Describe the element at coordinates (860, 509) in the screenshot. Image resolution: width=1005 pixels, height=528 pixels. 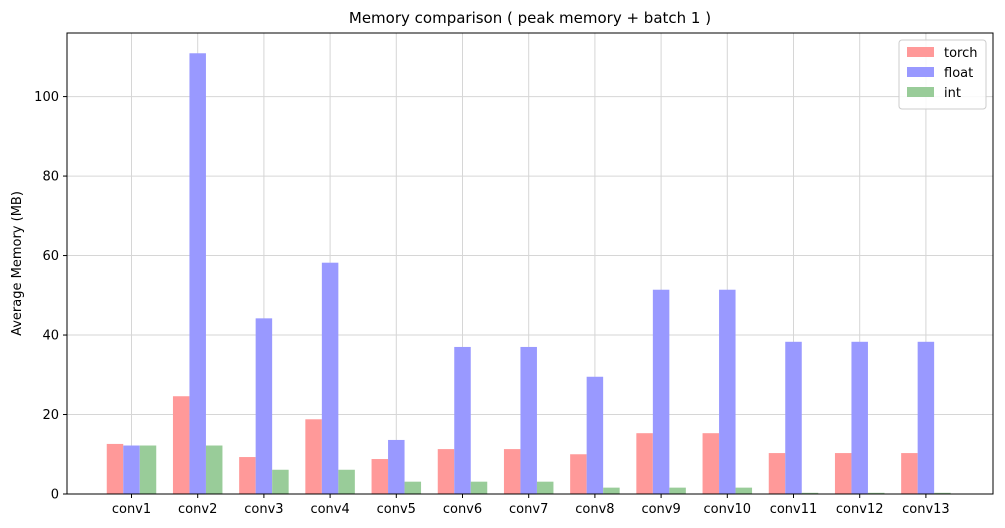
I see `x-tick-label: conv12` at that location.